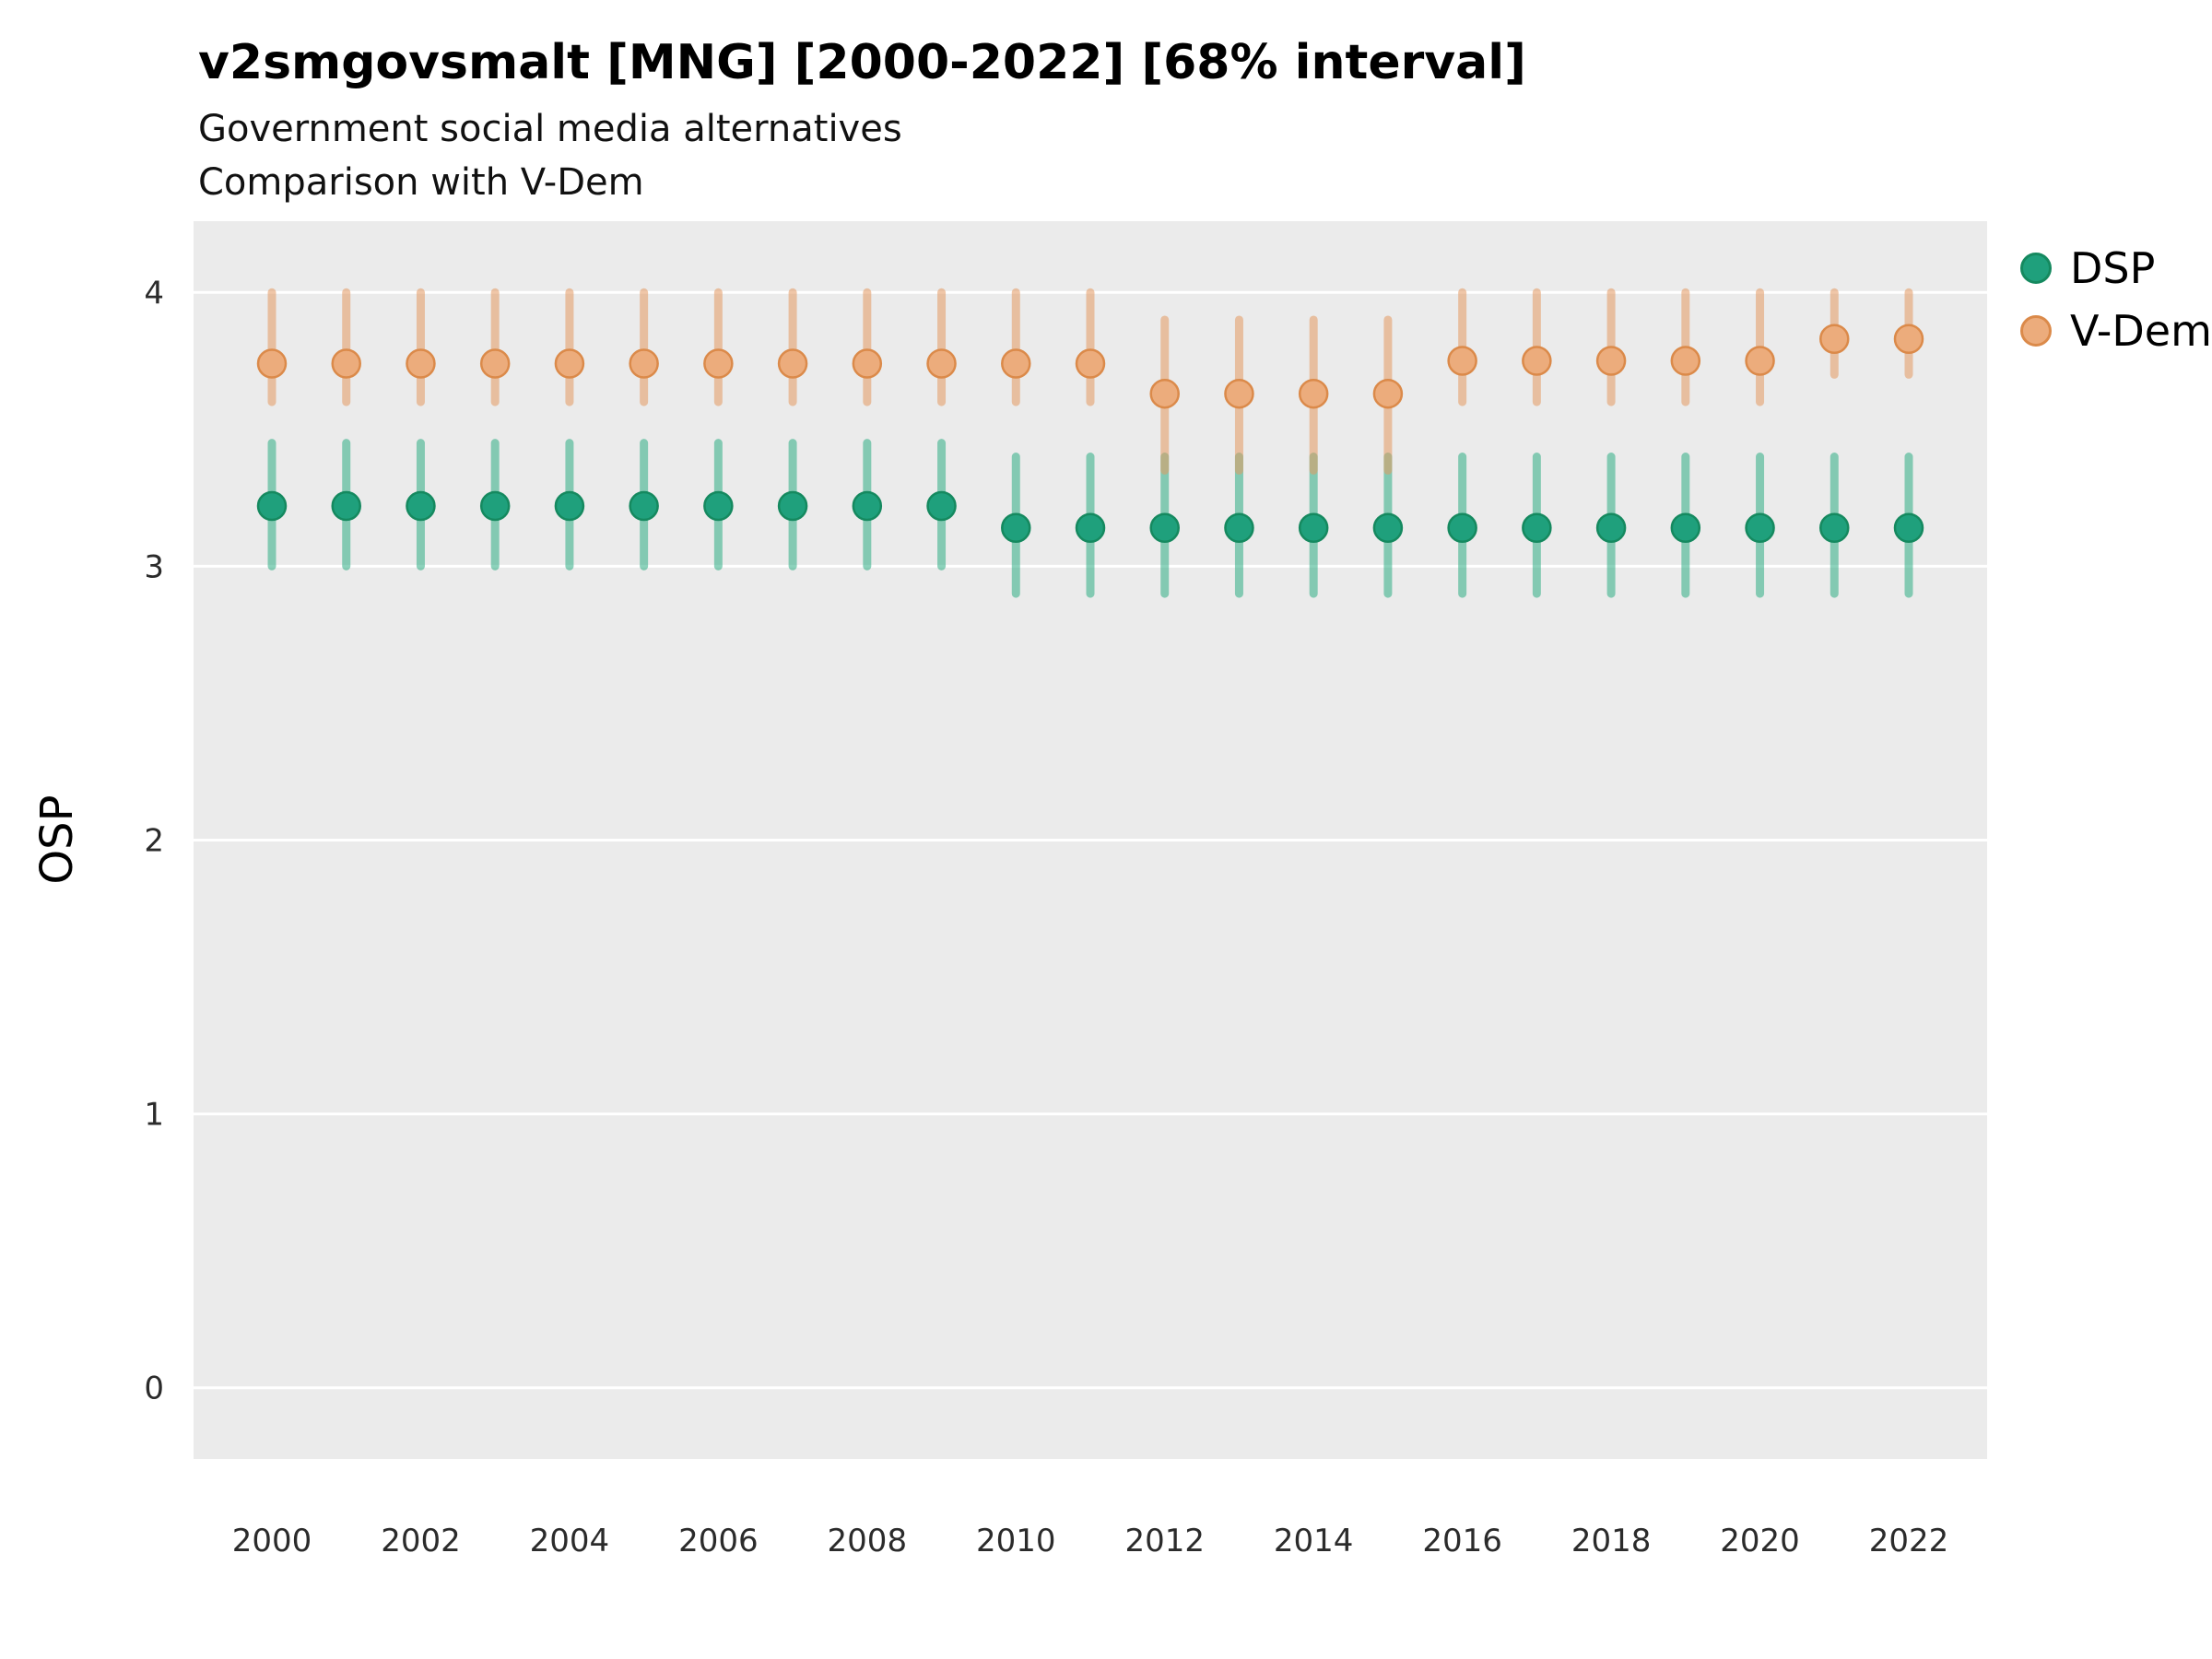  Describe the element at coordinates (2116, 299) in the screenshot. I see `legend: DSP V-Dem` at that location.